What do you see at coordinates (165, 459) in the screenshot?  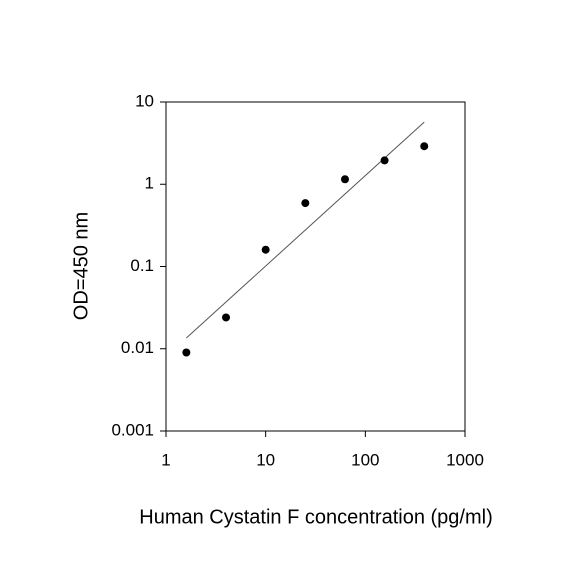 I see `x-tick-label: 1` at bounding box center [165, 459].